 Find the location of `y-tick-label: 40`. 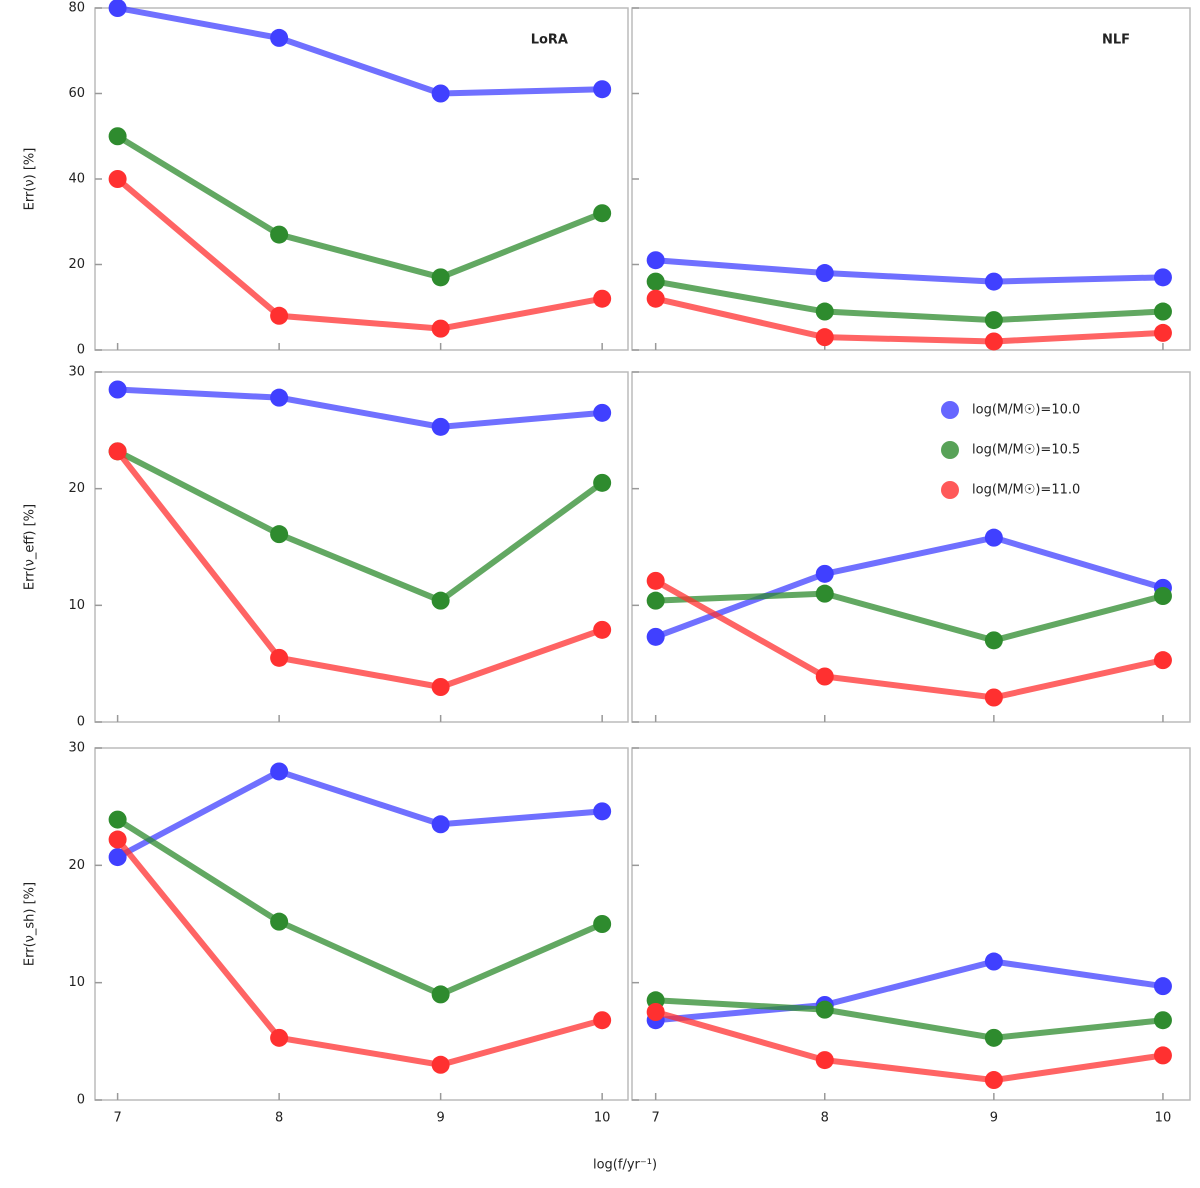

y-tick-label: 40 is located at coordinates (76, 179).